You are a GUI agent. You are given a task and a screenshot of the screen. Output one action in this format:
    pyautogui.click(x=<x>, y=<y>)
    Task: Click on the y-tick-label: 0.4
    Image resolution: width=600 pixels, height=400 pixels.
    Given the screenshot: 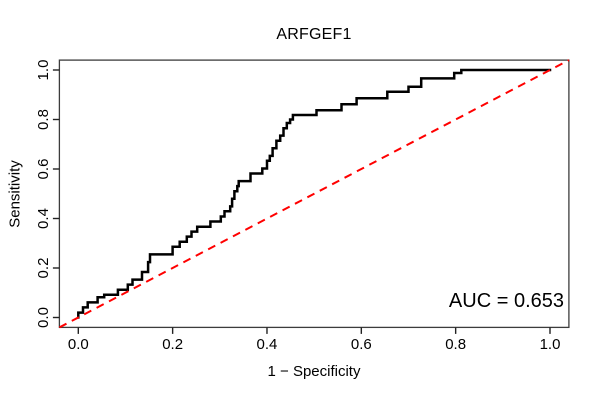 What is the action you would take?
    pyautogui.click(x=43, y=218)
    